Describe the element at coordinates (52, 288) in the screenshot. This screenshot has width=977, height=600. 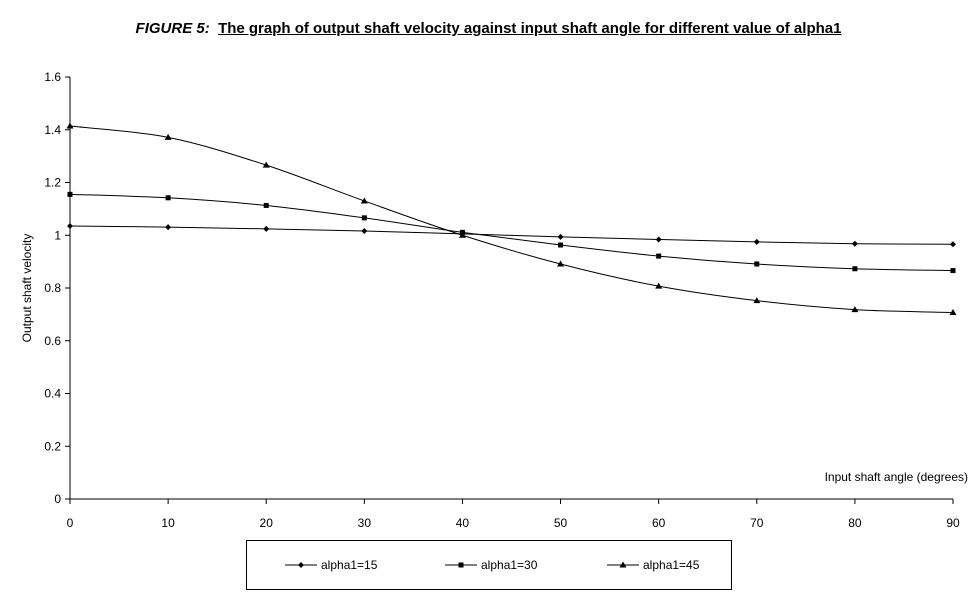
I see `y-tick-label: 0.8` at that location.